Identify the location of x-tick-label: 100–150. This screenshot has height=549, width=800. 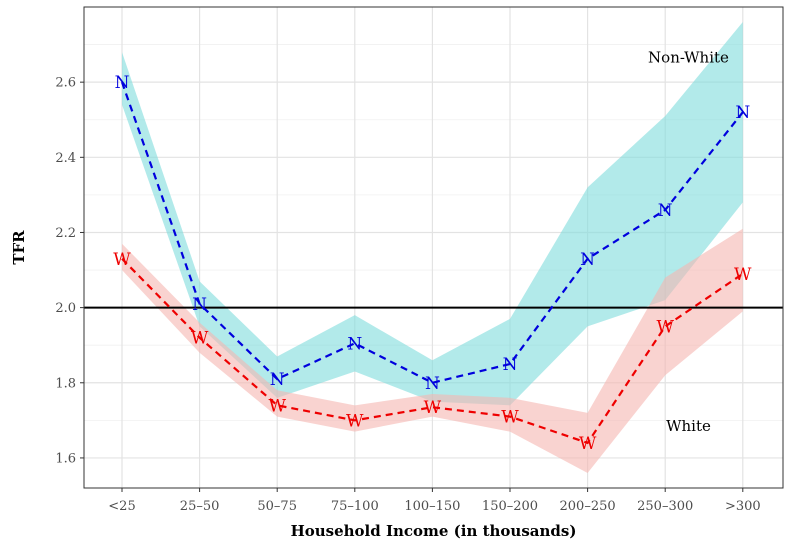
(432, 506).